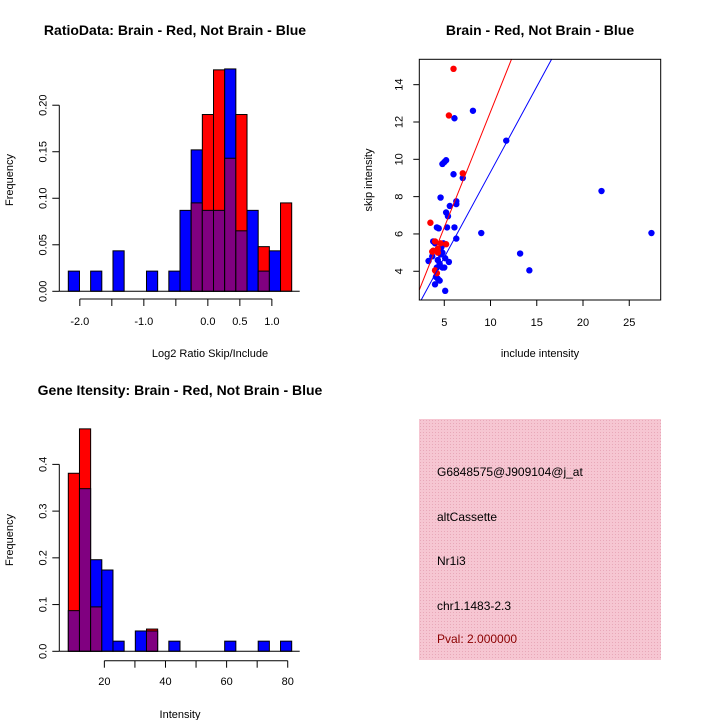  I want to click on pval: Pval: 2.000000, so click(477, 639).